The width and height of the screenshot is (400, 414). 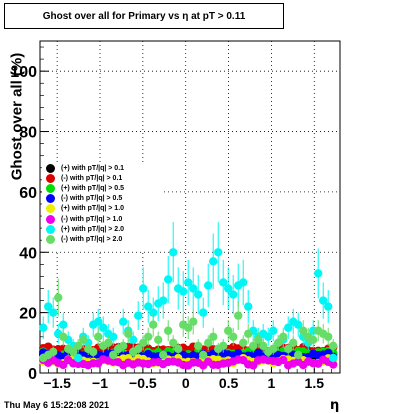 I want to click on legend-entry: (-) with pT/|q| > 2.0, so click(x=102, y=239).